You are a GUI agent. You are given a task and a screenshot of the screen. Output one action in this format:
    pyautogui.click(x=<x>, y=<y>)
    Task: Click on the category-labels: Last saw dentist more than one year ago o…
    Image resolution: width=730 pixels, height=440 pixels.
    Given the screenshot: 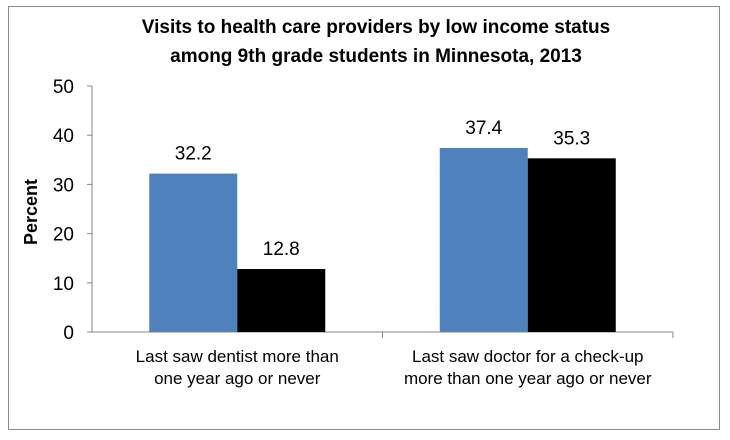 What is the action you would take?
    pyautogui.click(x=394, y=367)
    